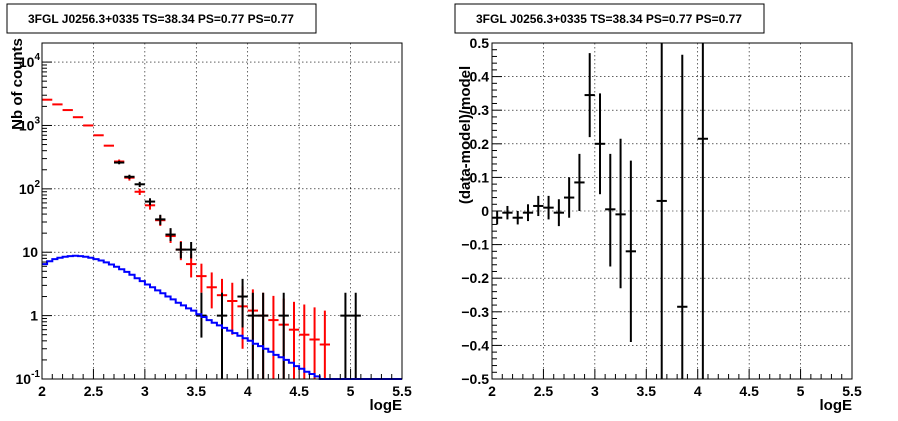  Describe the element at coordinates (30, 124) in the screenshot. I see `y-tick-label: 10³` at that location.